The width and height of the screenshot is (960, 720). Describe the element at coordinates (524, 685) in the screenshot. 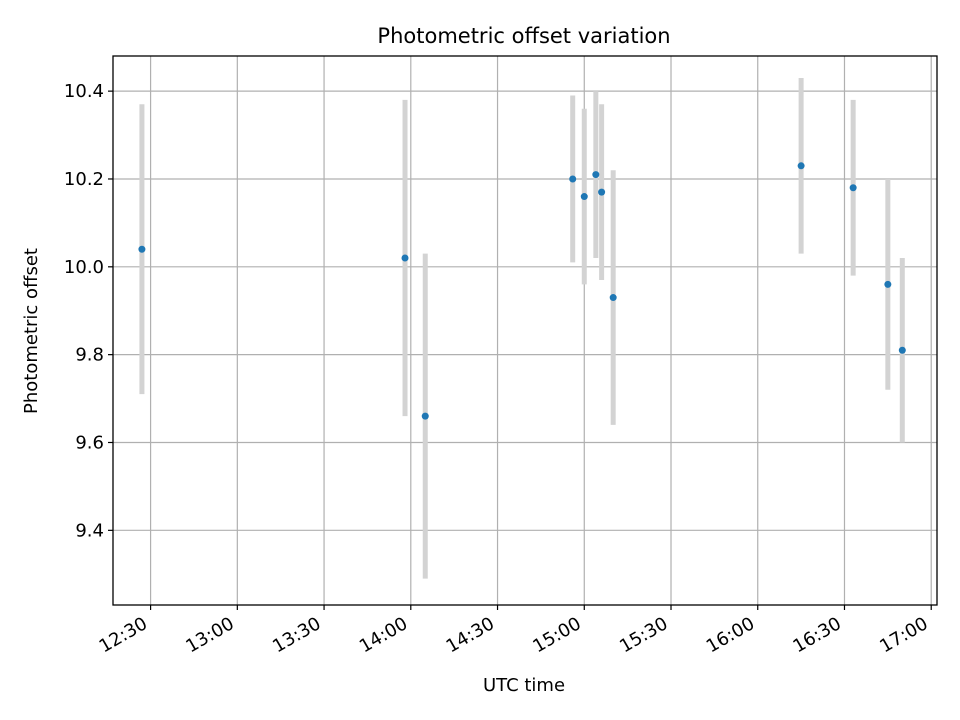

I see `x-axis-label: UTC time` at that location.